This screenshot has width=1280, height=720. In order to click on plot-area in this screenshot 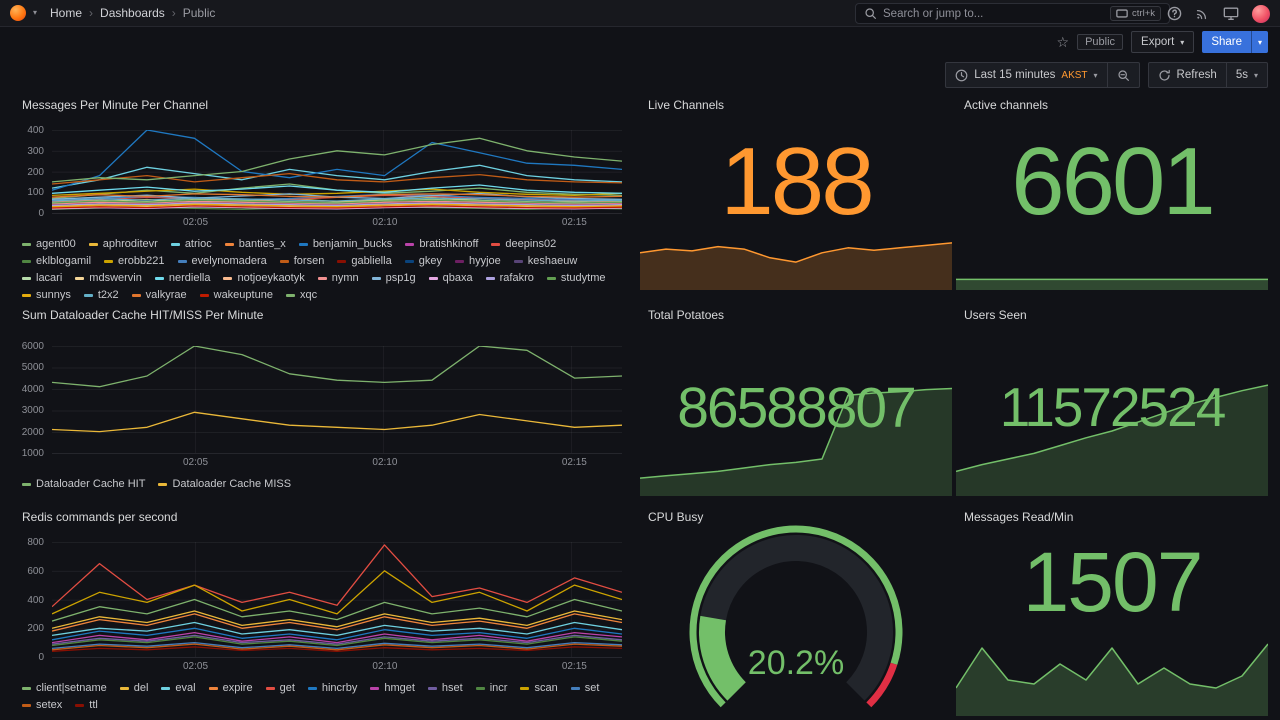, I will do `click(337, 600)`.